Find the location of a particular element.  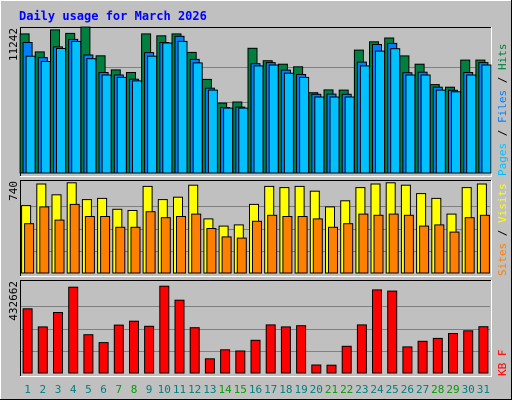

y-max-label: 11242 is located at coordinates (13, 44).